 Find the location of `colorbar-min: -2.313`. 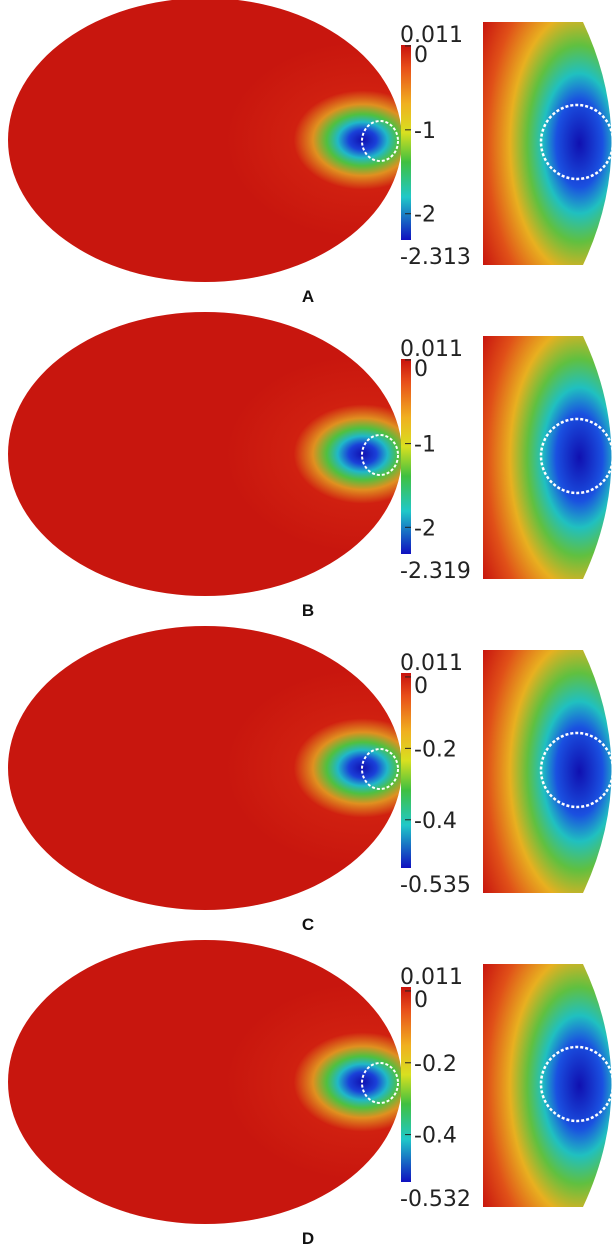

colorbar-min: -2.313 is located at coordinates (435, 257).